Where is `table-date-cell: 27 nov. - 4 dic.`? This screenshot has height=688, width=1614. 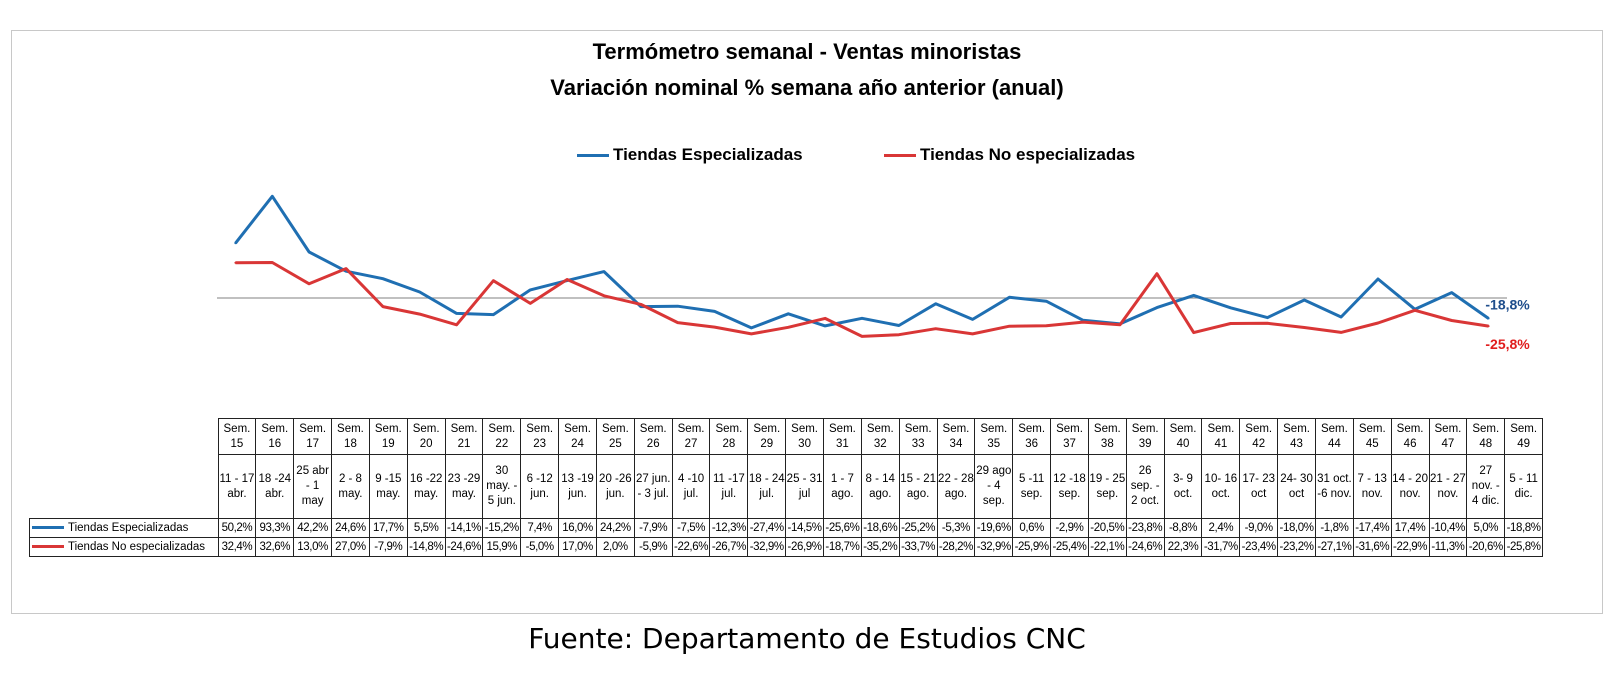 table-date-cell: 27 nov. - 4 dic. is located at coordinates (1486, 486).